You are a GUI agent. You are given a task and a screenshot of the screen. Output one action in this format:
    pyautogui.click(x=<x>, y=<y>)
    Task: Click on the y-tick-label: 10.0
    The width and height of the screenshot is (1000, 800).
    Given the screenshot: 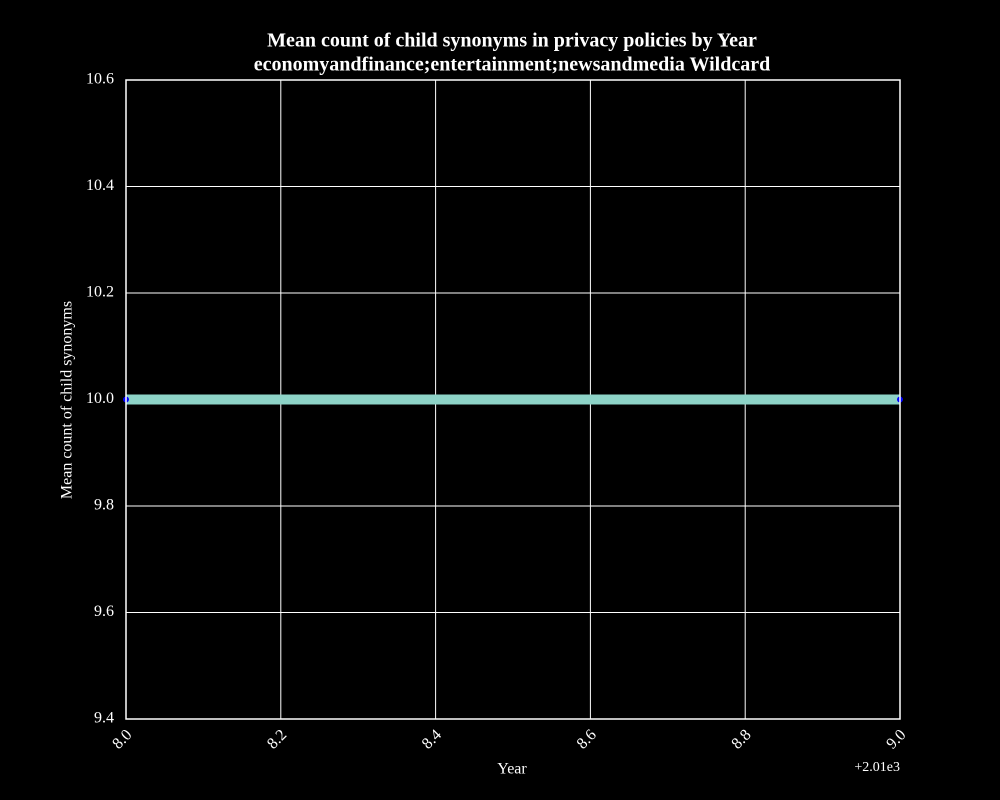 What is the action you would take?
    pyautogui.click(x=100, y=398)
    